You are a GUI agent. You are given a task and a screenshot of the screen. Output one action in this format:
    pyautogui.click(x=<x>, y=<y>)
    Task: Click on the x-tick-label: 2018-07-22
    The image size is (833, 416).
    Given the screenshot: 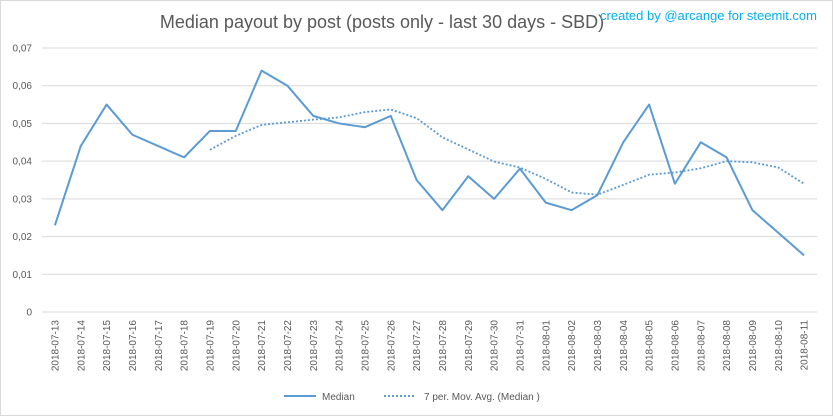 What is the action you would take?
    pyautogui.click(x=288, y=346)
    